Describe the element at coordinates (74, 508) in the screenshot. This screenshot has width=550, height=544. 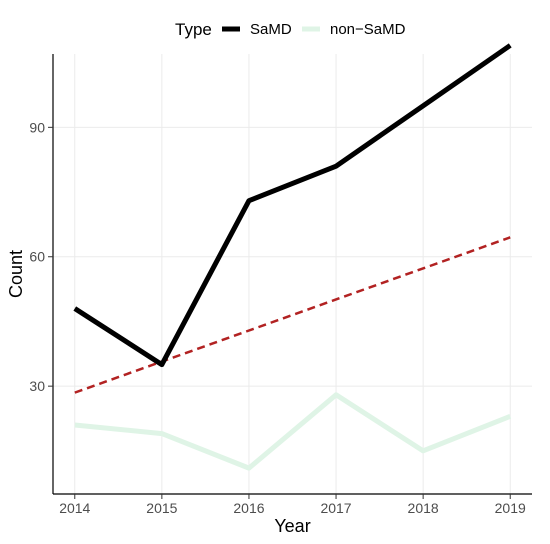
I see `x-tick-label: 2014` at that location.